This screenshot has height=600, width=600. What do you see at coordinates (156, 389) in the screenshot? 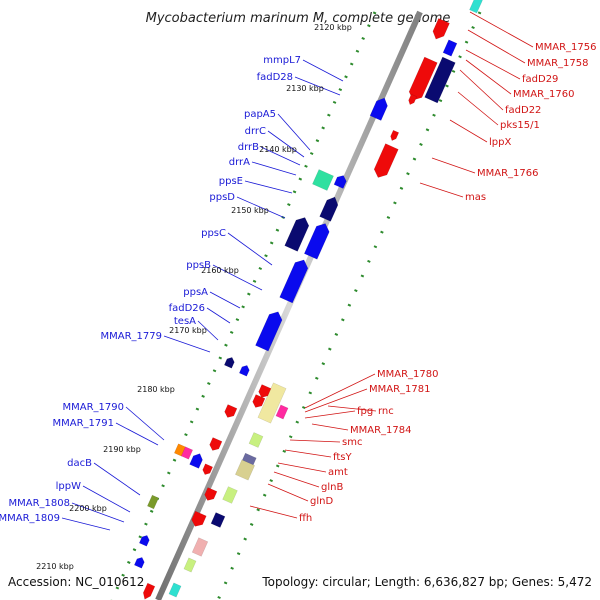
I see `kbp-tick-label: 2180 kbp` at bounding box center [156, 389].